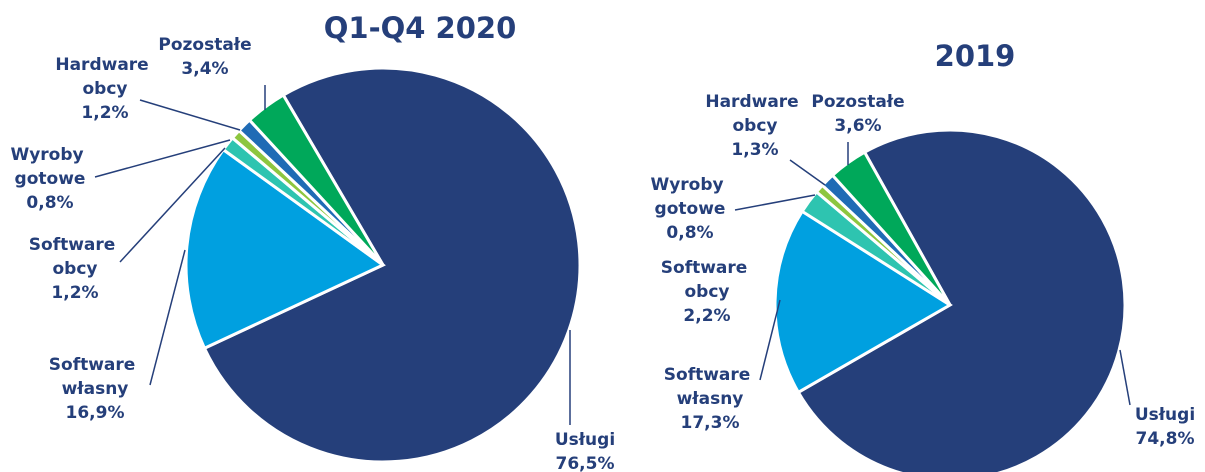 The width and height of the screenshot is (1205, 472). I want to click on slice-value-label: 1,3%, so click(754, 150).